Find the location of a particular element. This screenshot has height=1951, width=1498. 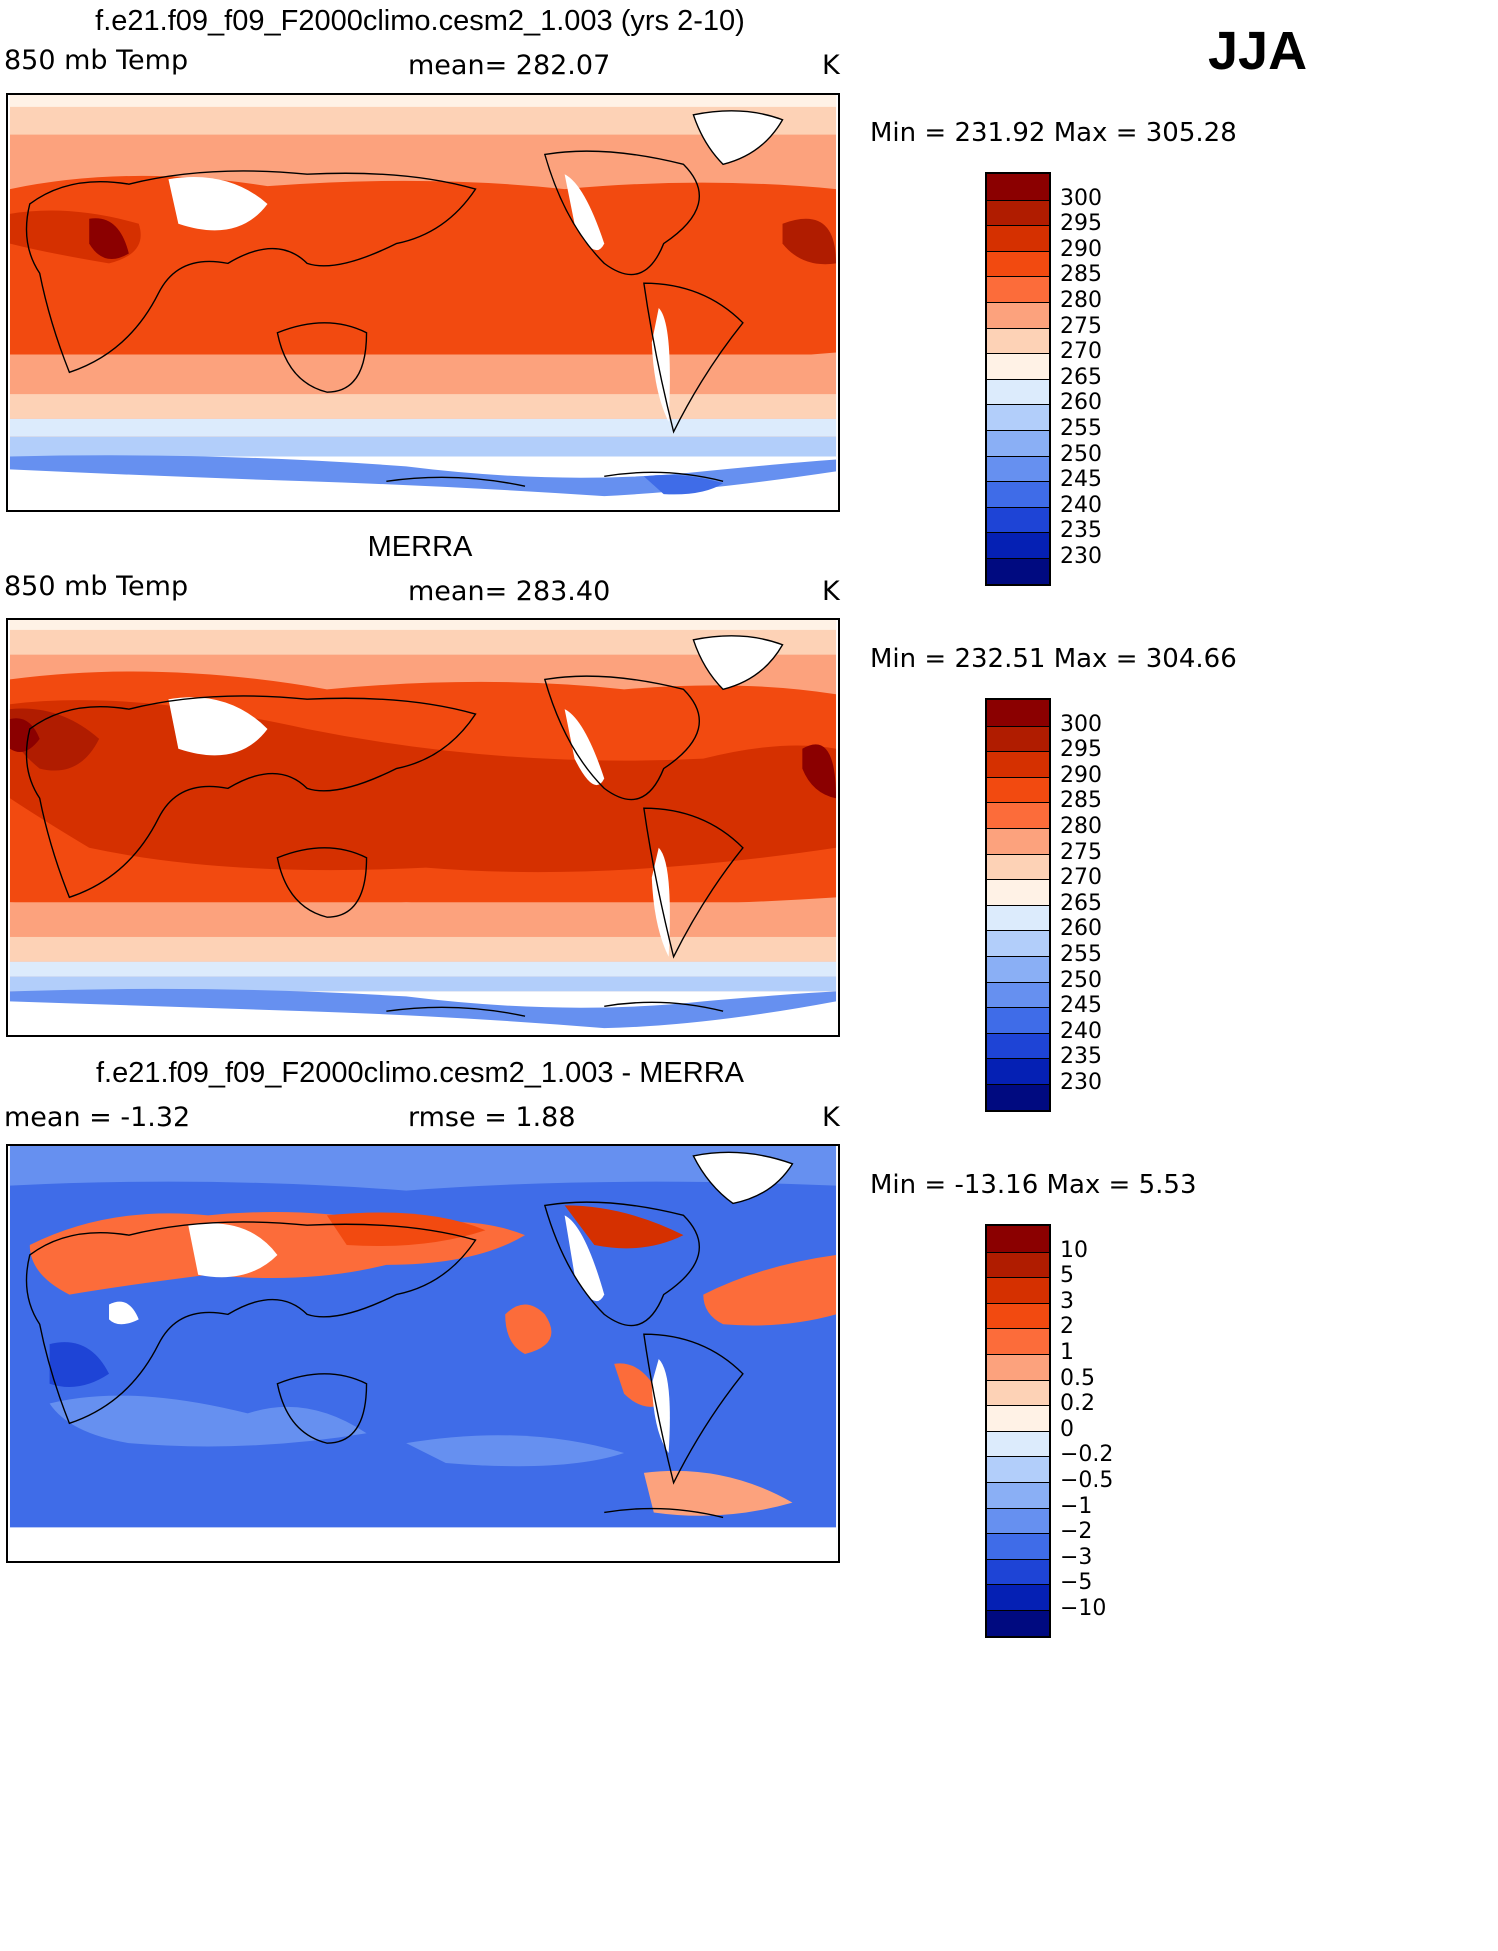

colorbar-tick-label: 0 is located at coordinates (1067, 1429).